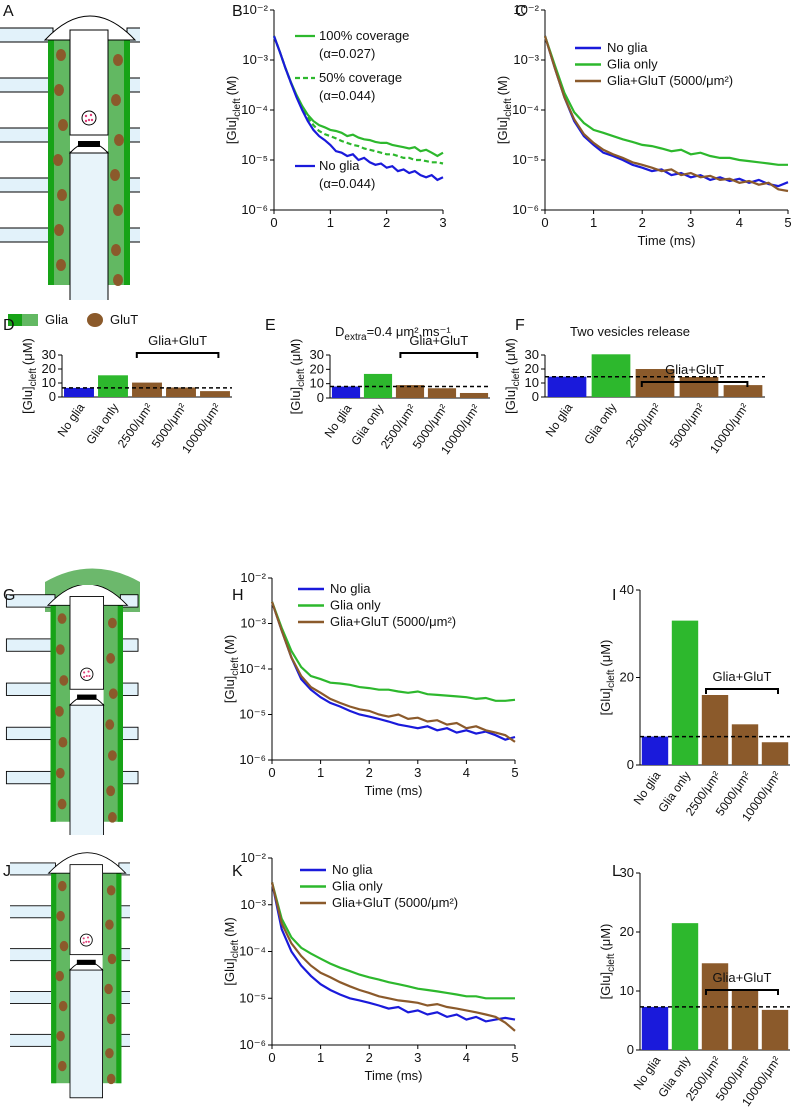  Describe the element at coordinates (347, 53) in the screenshot. I see `legend-note: (α=0.027)` at that location.